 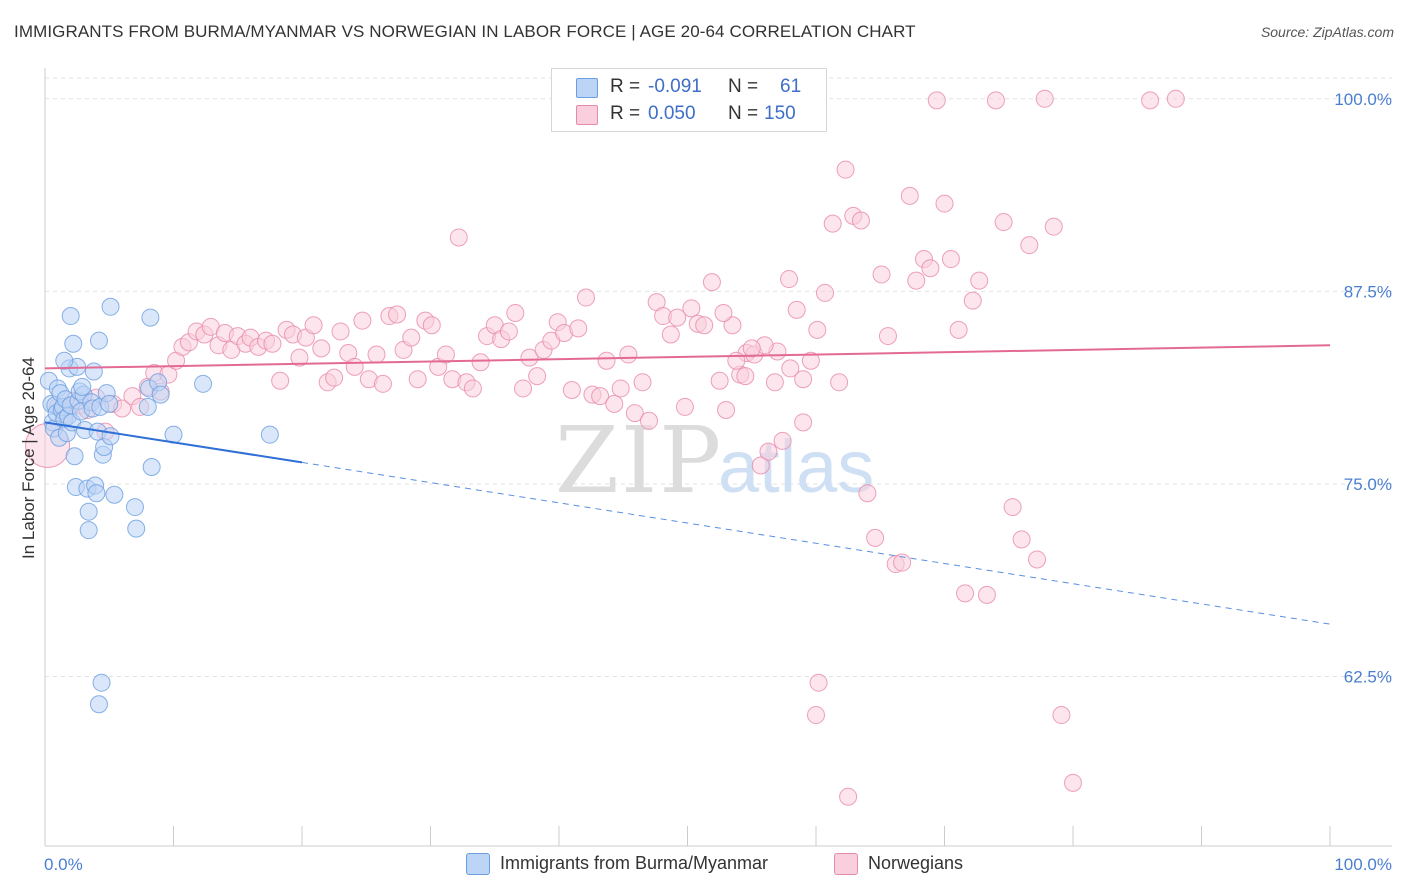 I want to click on trend-line-burma, so click(x=173, y=442).